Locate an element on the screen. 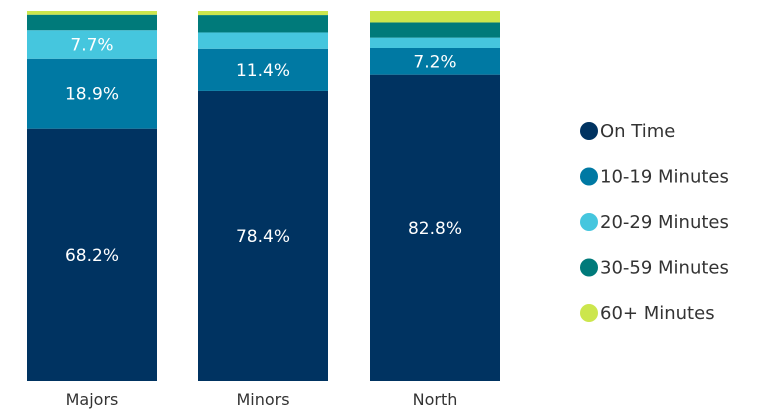  bar-segment-minors-10-19-minutes is located at coordinates (263, 69).